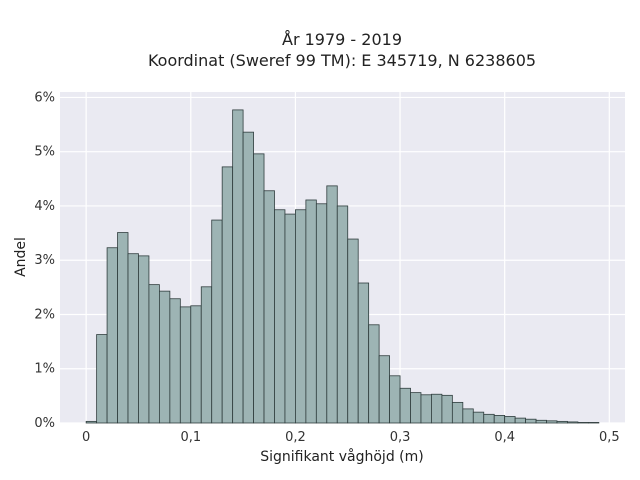 The height and width of the screenshot is (480, 640). Describe the element at coordinates (190, 437) in the screenshot. I see `x-tick-label: 0,1` at that location.